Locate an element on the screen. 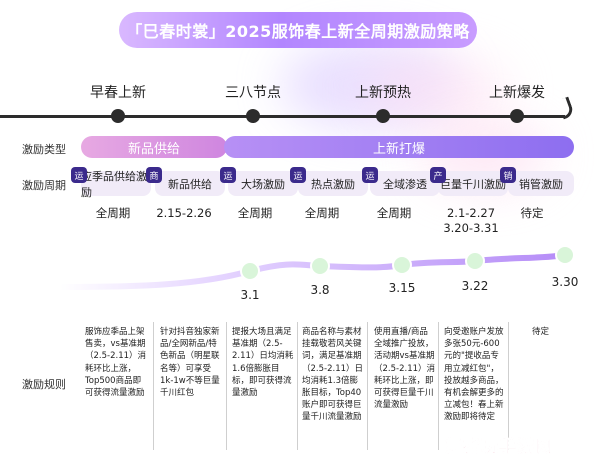  growth-curve is located at coordinates (316, 267).